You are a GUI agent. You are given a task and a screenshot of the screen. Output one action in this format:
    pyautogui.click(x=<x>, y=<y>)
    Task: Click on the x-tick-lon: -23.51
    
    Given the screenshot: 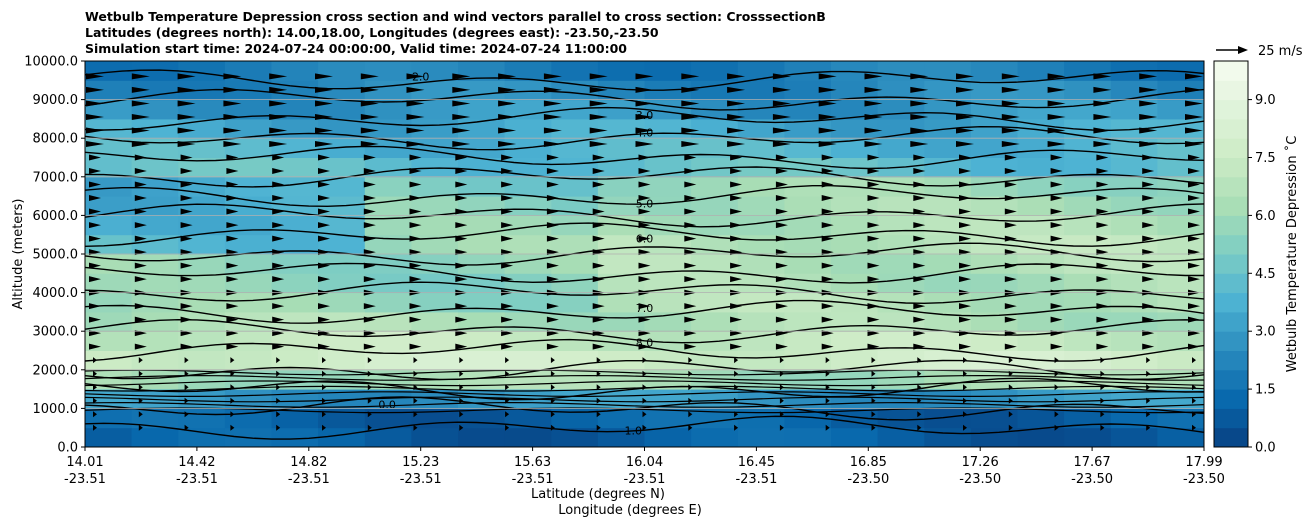 What is the action you would take?
    pyautogui.click(x=645, y=479)
    